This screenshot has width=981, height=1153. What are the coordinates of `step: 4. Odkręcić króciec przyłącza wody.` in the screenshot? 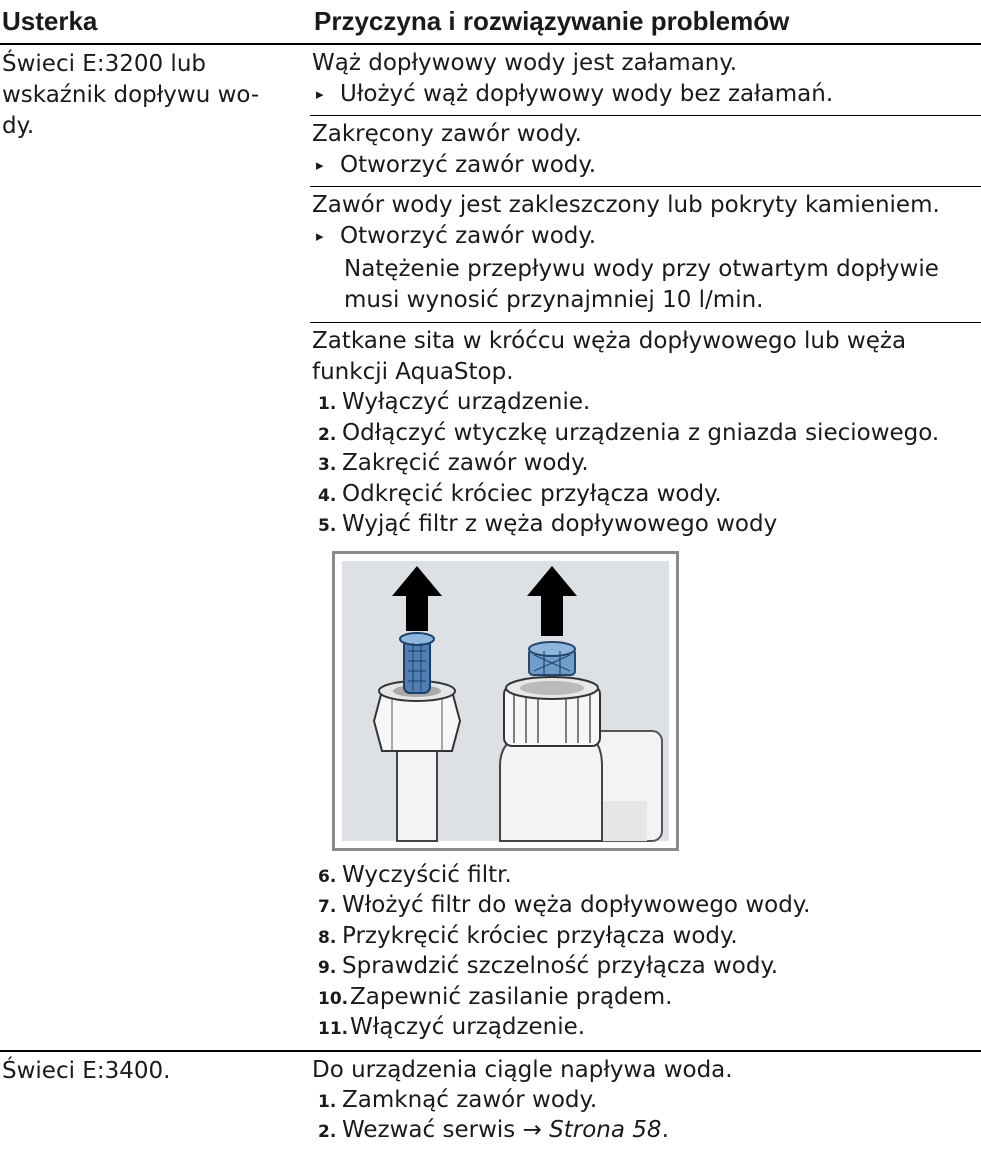 It's located at (646, 495).